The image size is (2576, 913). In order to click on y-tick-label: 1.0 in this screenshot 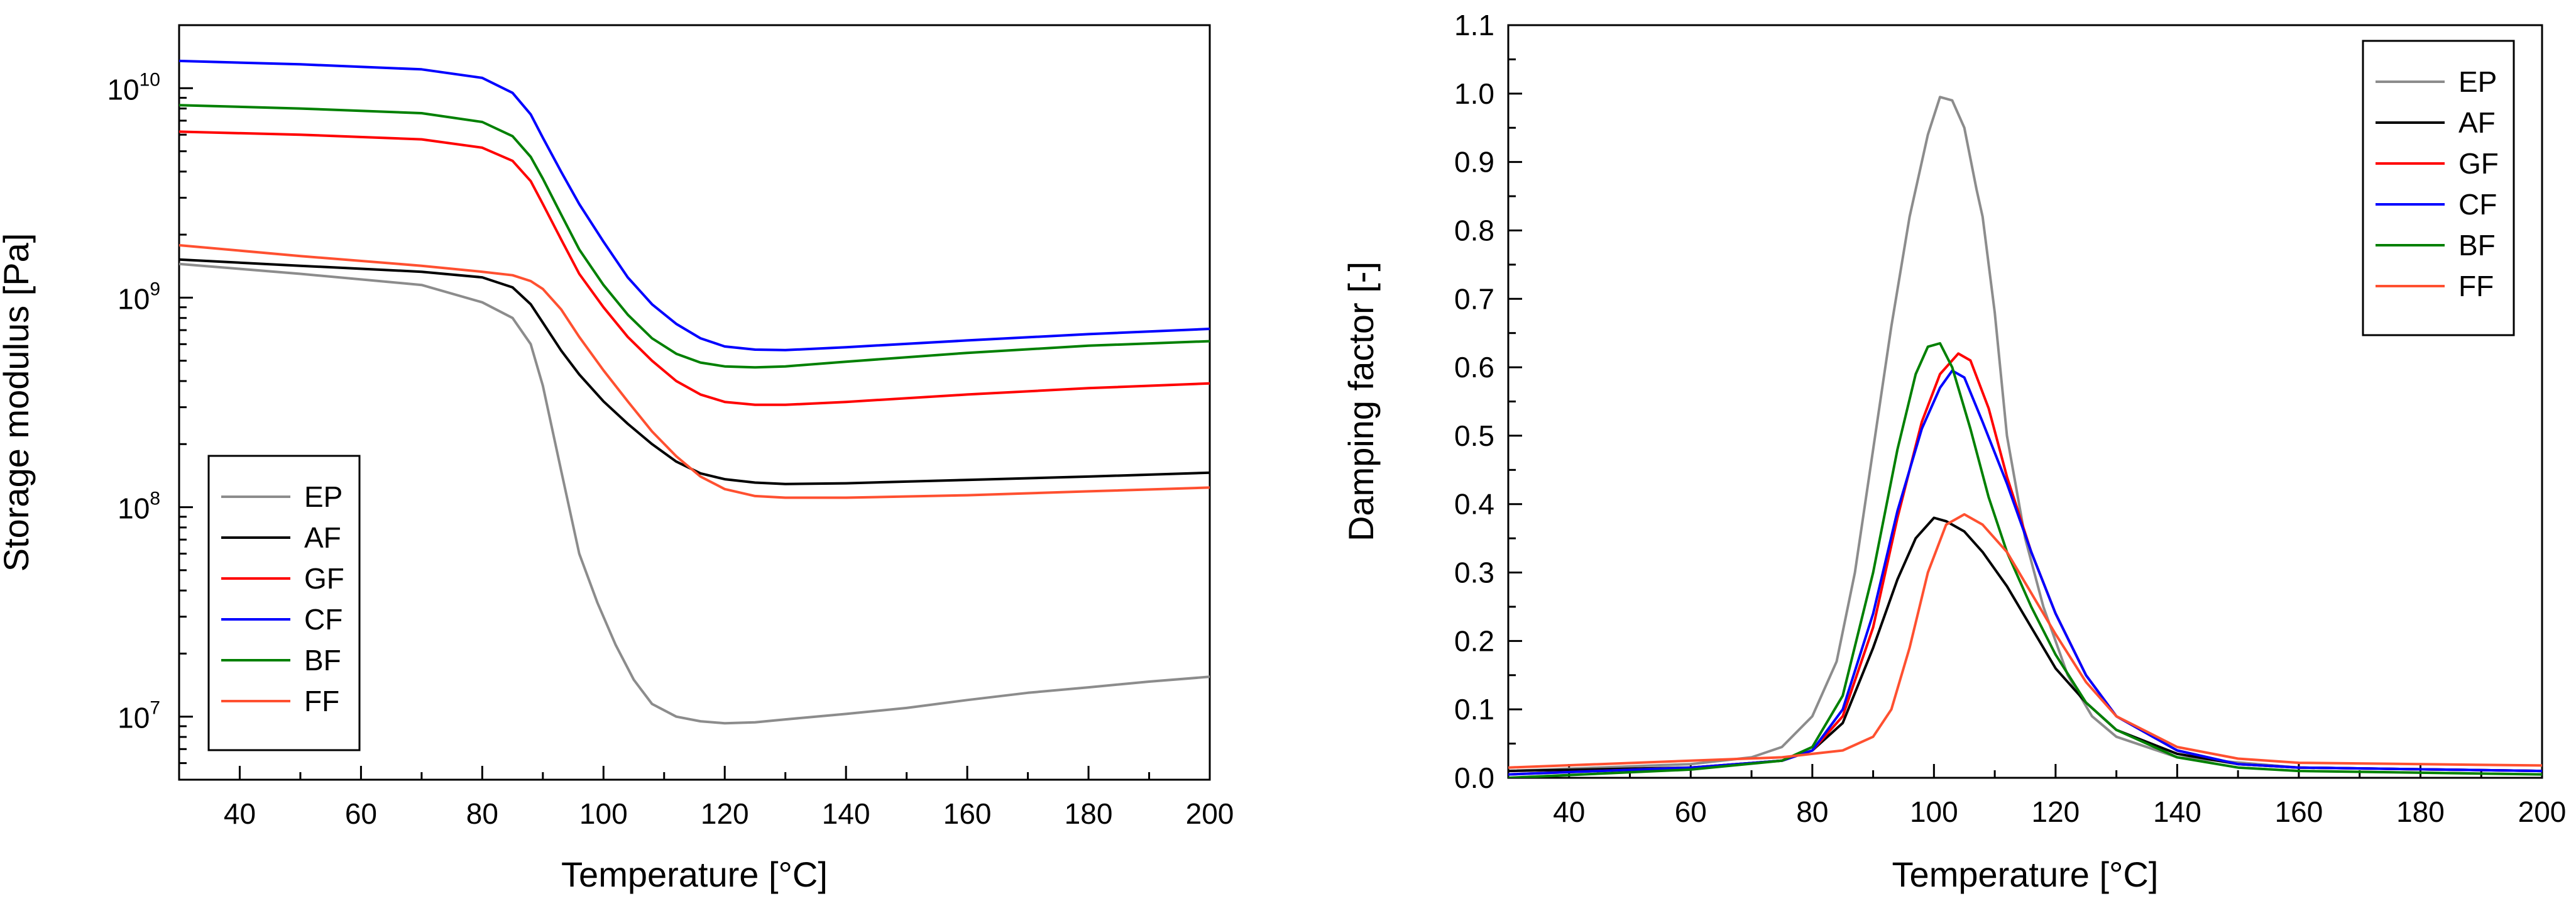, I will do `click(1474, 93)`.